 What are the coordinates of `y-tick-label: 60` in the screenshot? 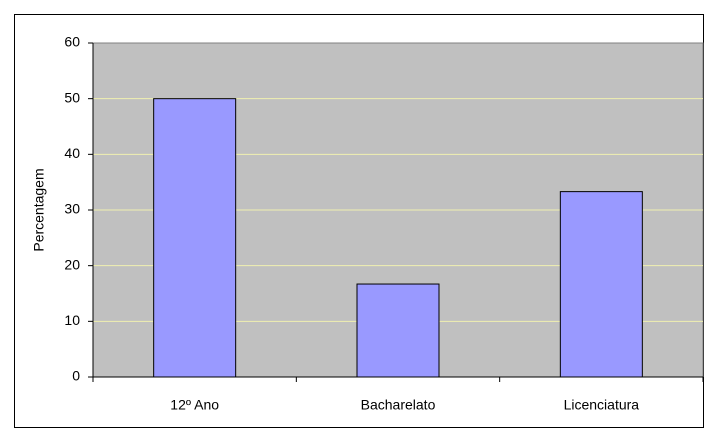 It's located at (72, 42).